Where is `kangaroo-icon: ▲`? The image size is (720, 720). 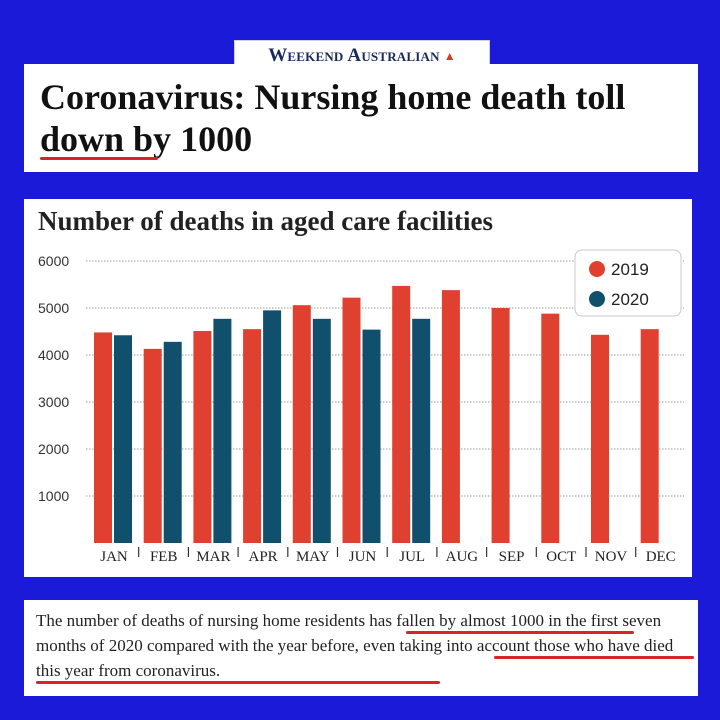
kangaroo-icon: ▲ is located at coordinates (449, 55).